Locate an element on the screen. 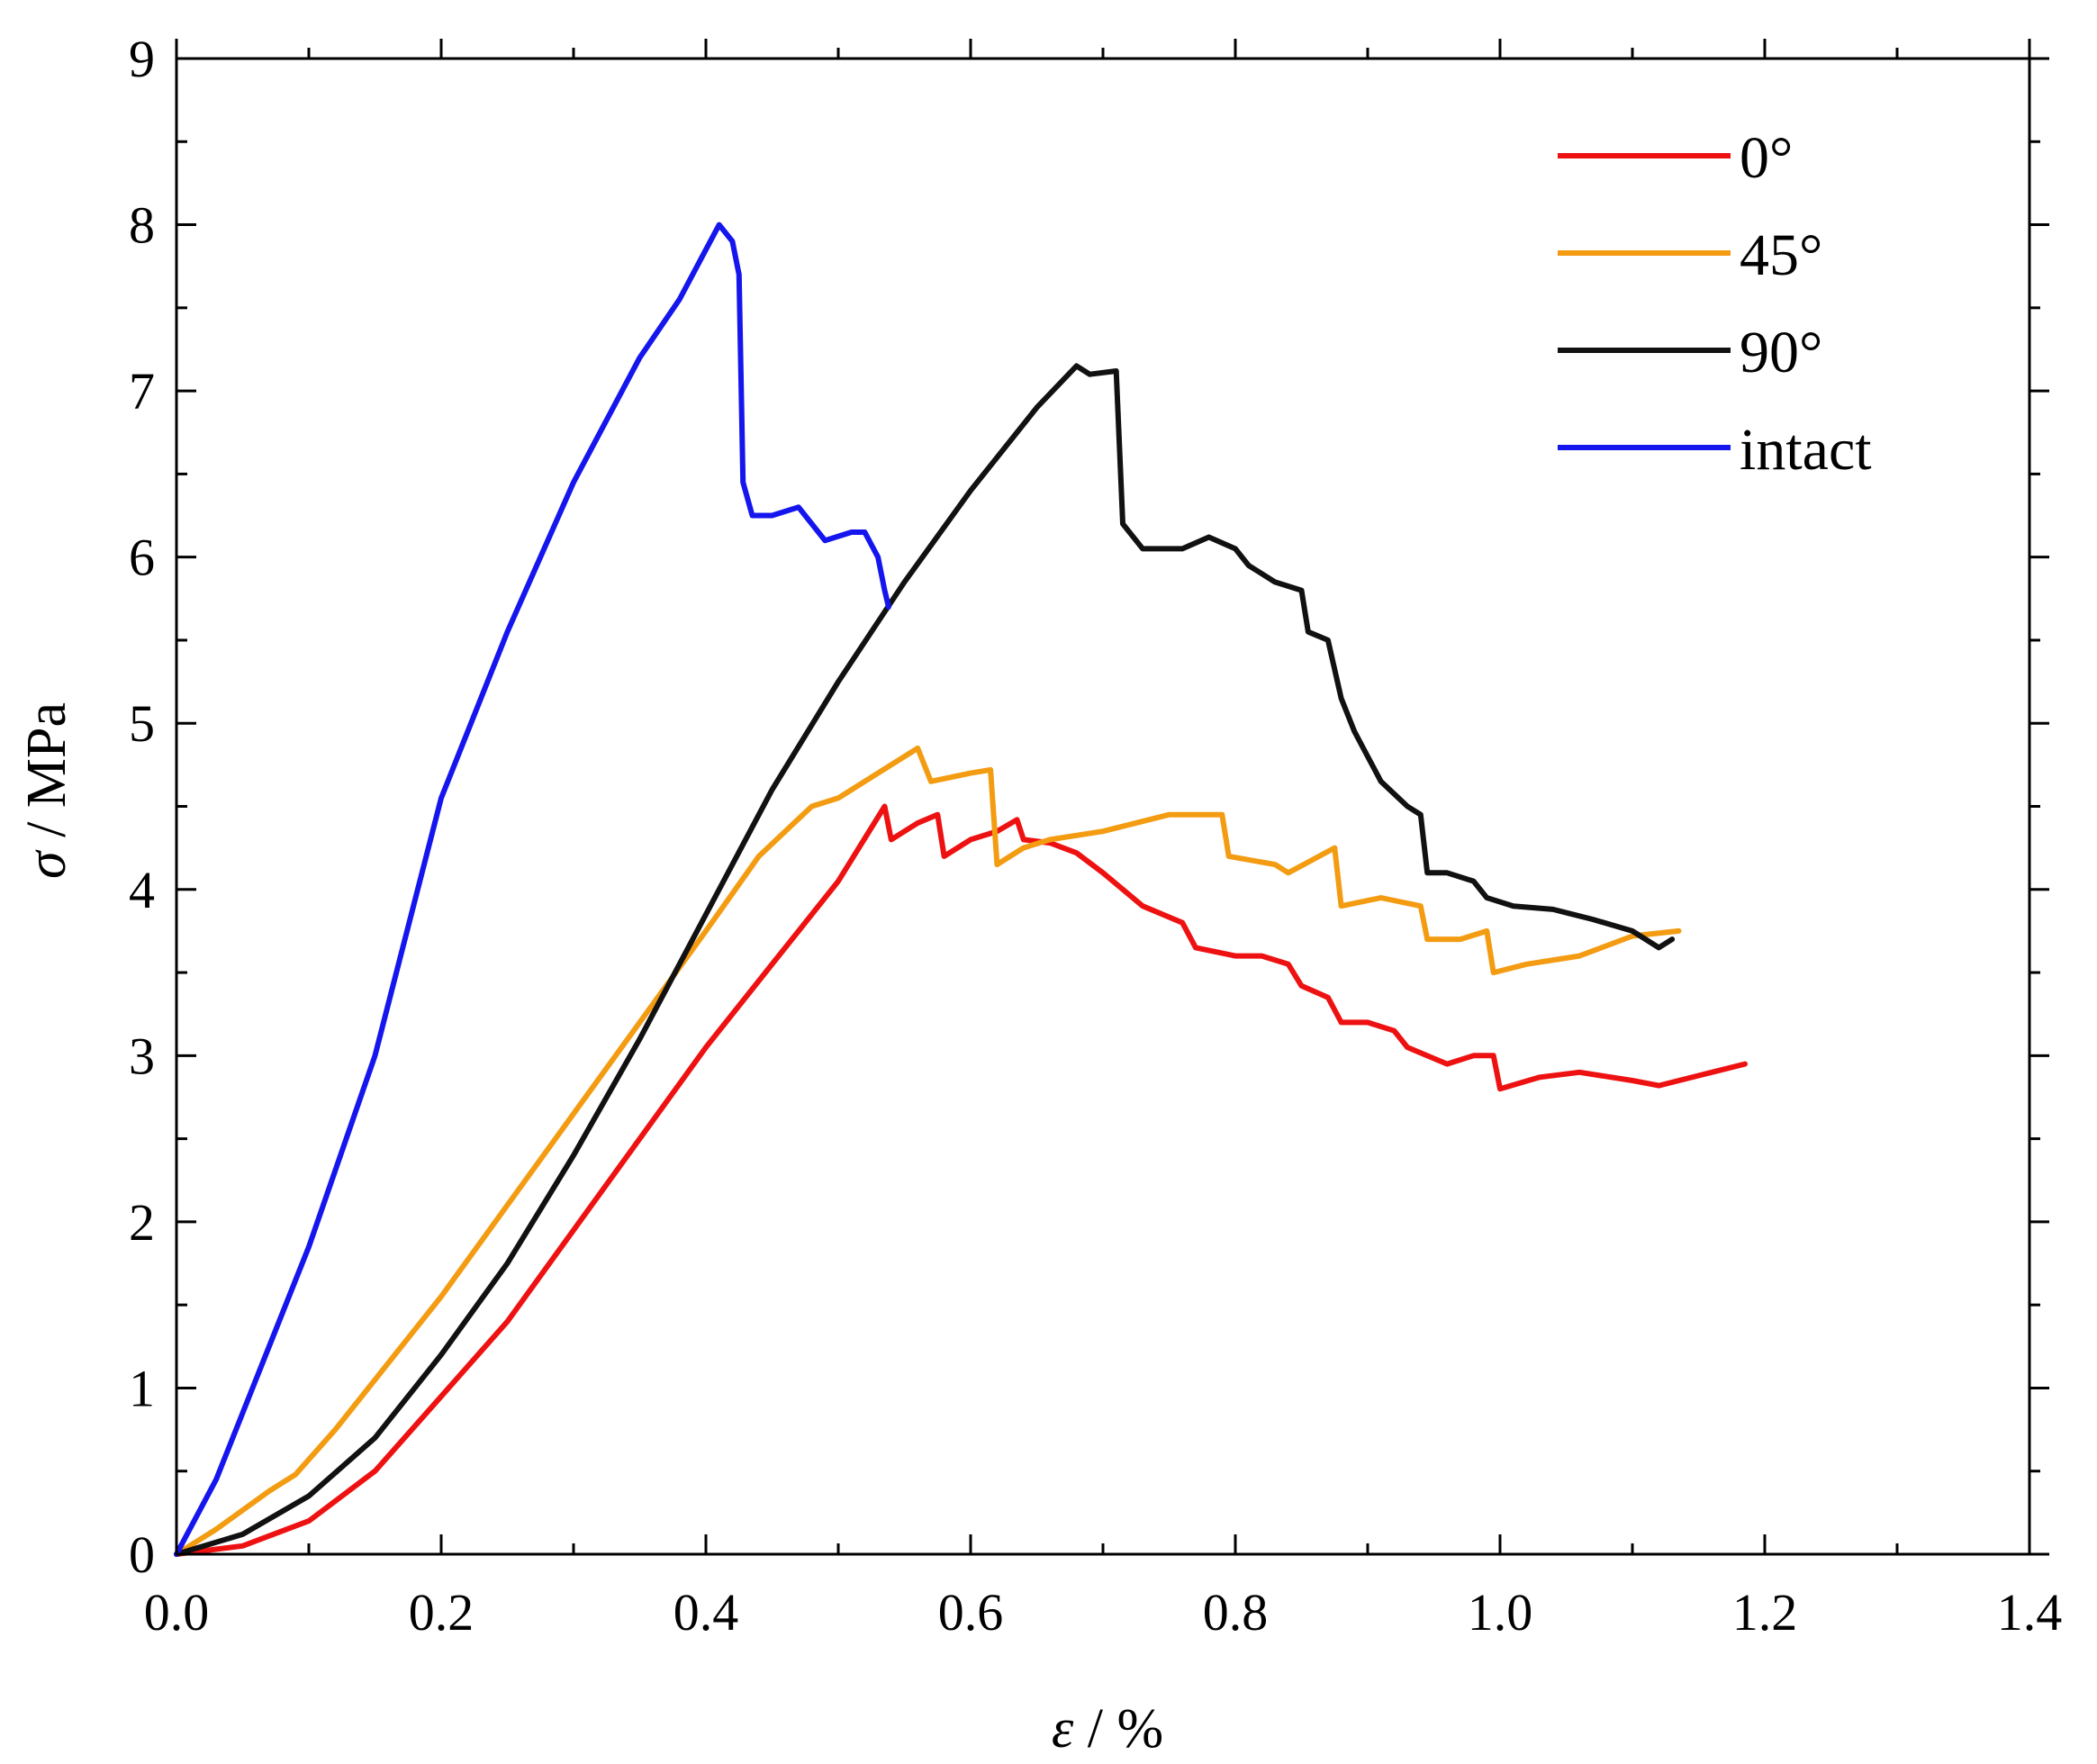  x-tick-label: 0.0 is located at coordinates (177, 1612).